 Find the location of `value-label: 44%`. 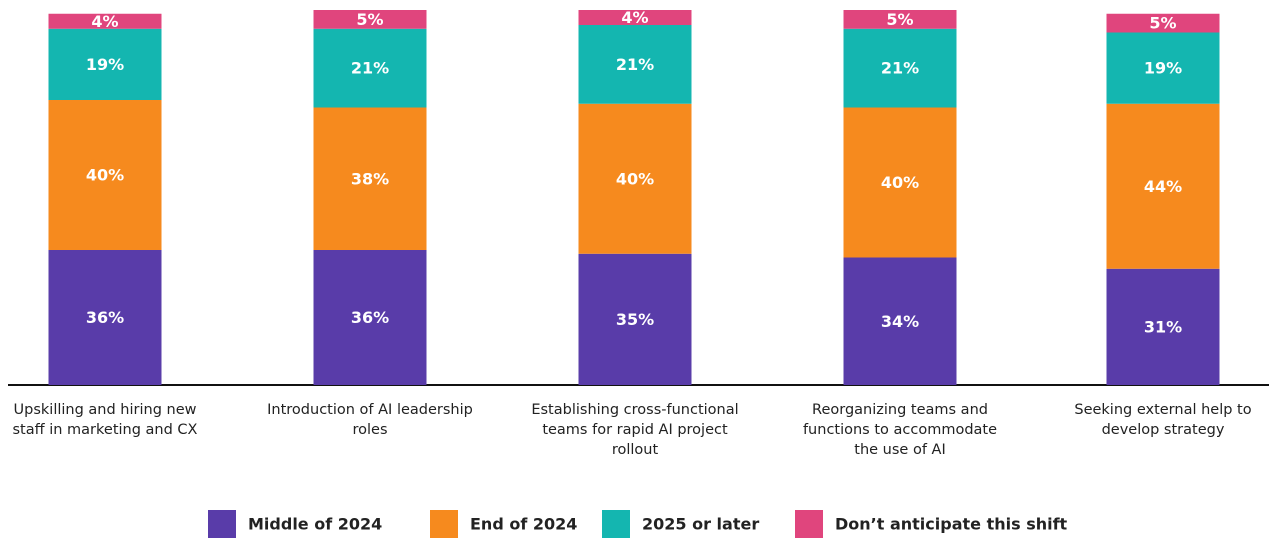

value-label: 44% is located at coordinates (1163, 186).